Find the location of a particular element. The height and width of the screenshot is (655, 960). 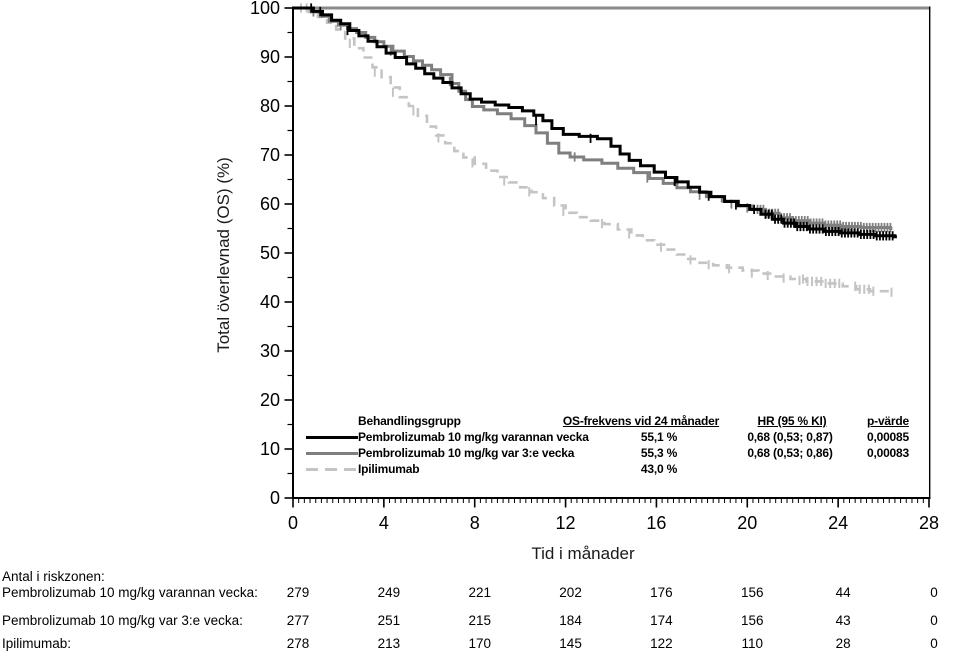

y-tick-label: 100 is located at coordinates (265, 9).